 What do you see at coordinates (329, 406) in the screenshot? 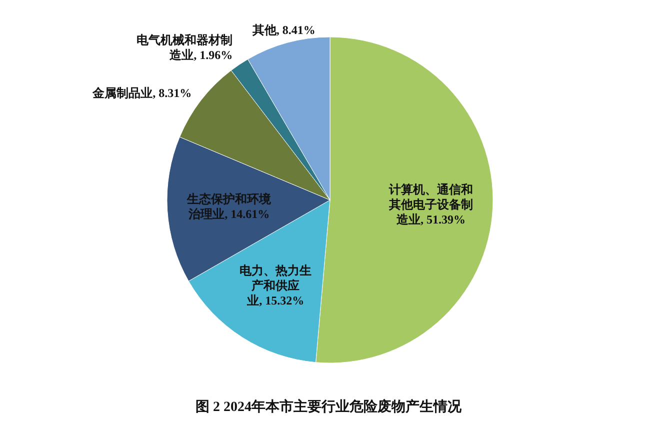
I see `text: 图 2 2024年本市主要行业危险废物产生情况` at bounding box center [329, 406].